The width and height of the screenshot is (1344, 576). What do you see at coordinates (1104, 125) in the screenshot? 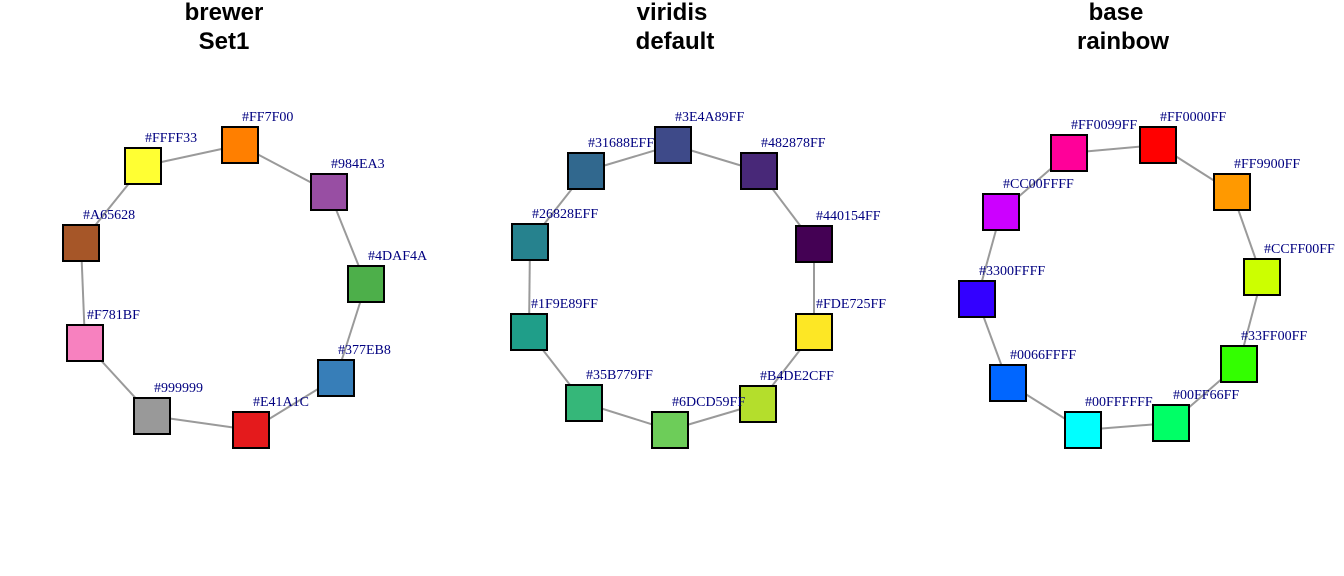
I see `color-hex-label: #FF0099FF` at bounding box center [1104, 125].